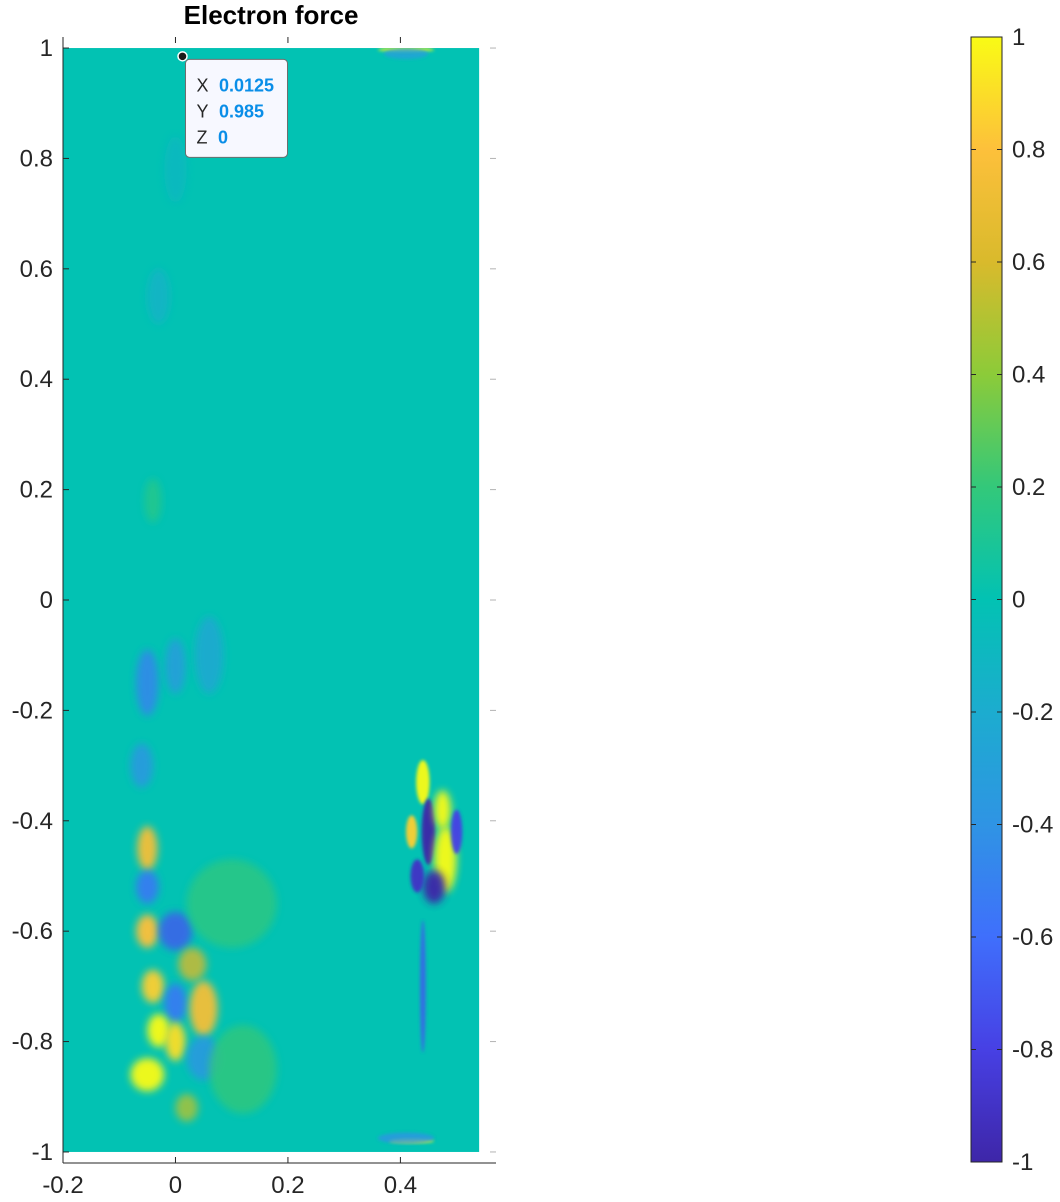 The image size is (1060, 1202). What do you see at coordinates (202, 111) in the screenshot?
I see `datatip-y-label: Y` at bounding box center [202, 111].